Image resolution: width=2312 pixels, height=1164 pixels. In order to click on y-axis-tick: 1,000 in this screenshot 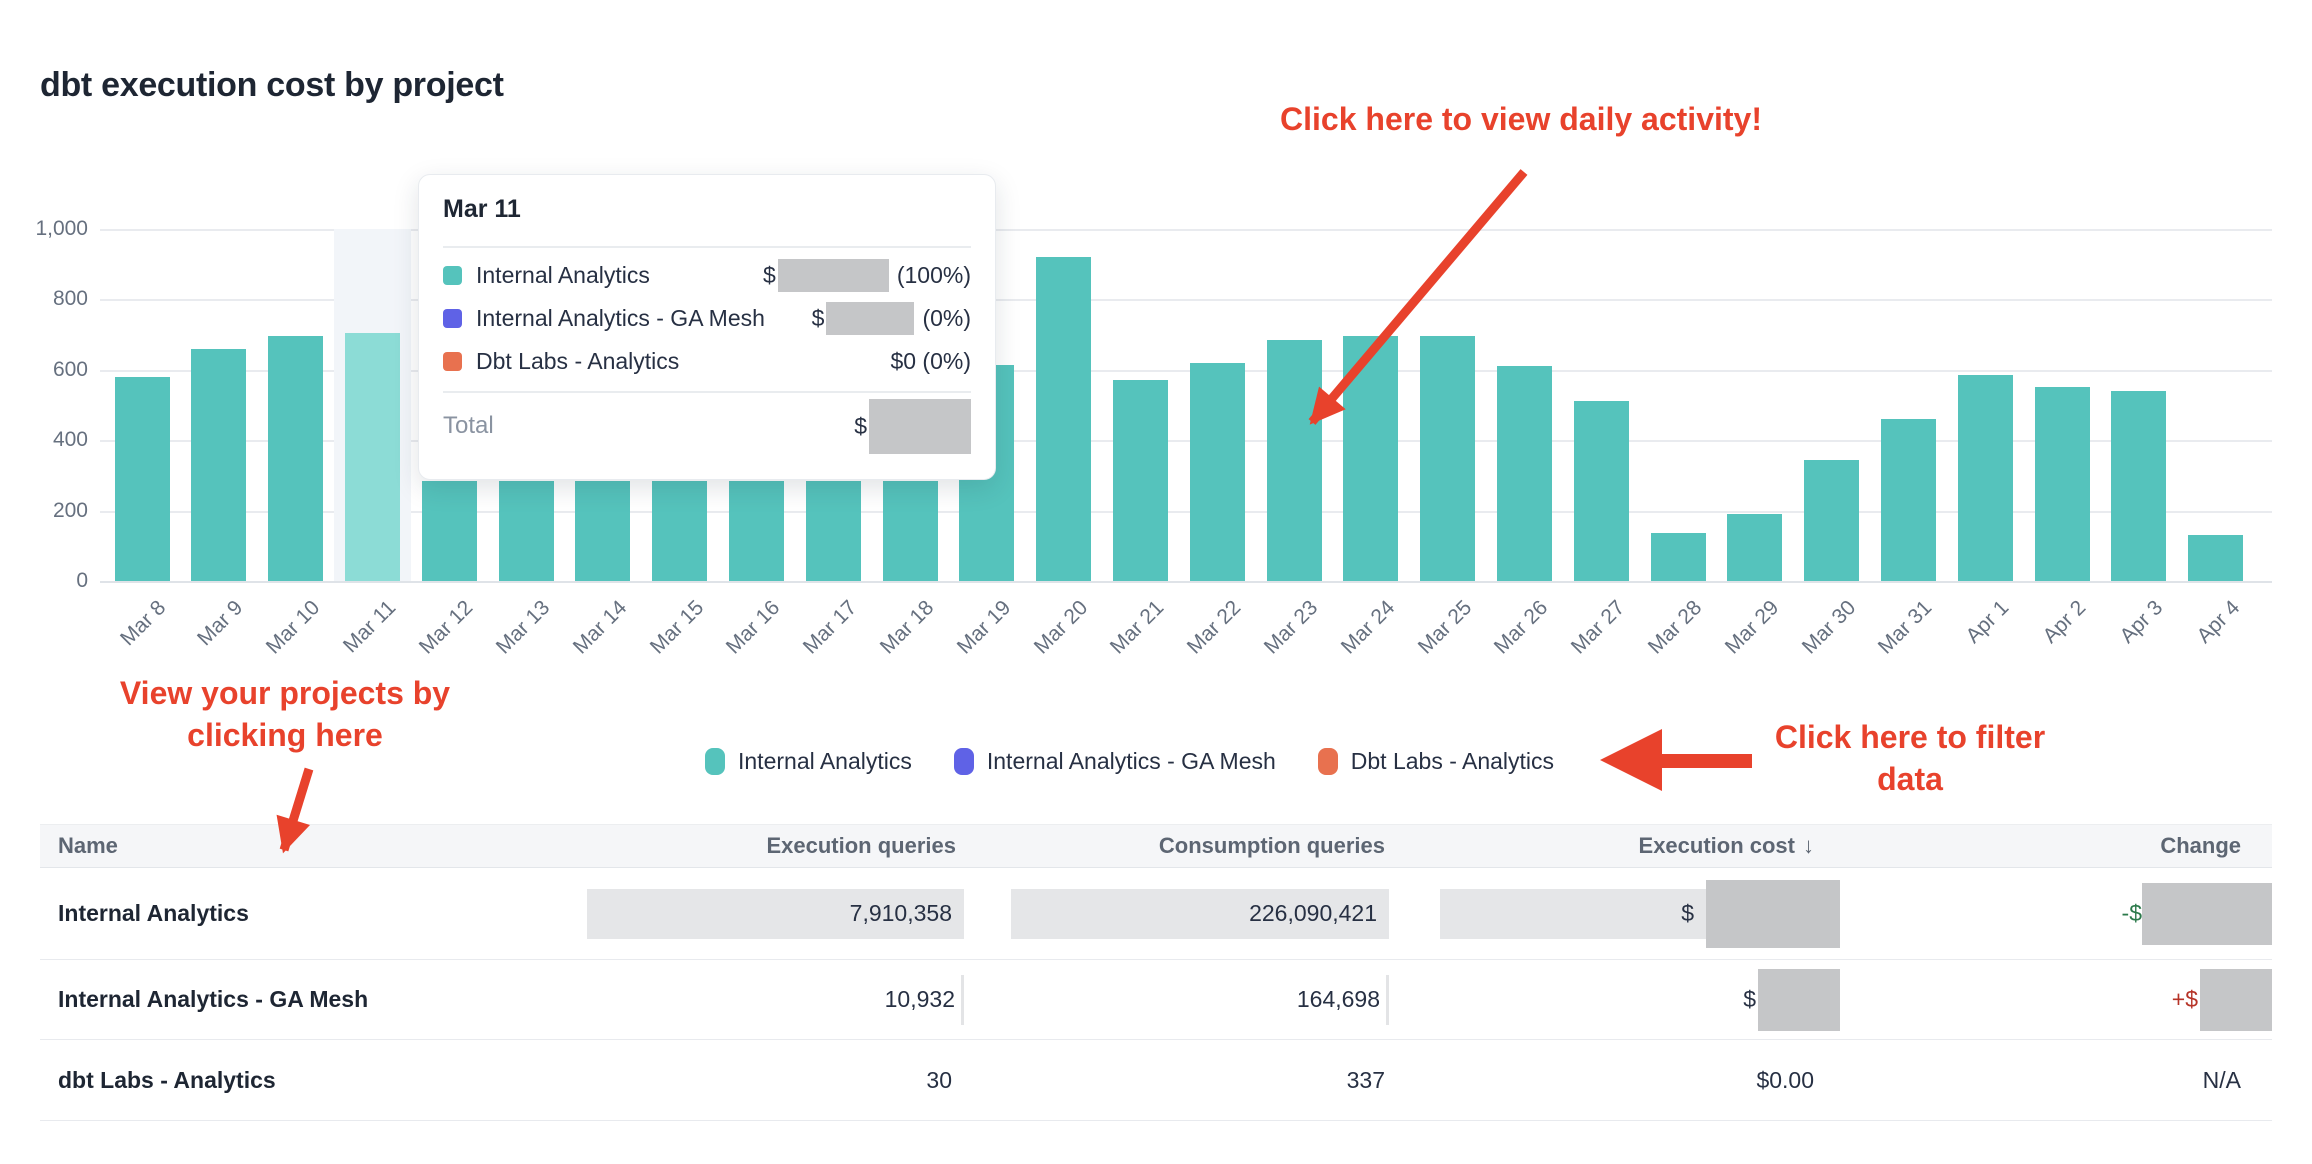, I will do `click(61, 228)`.